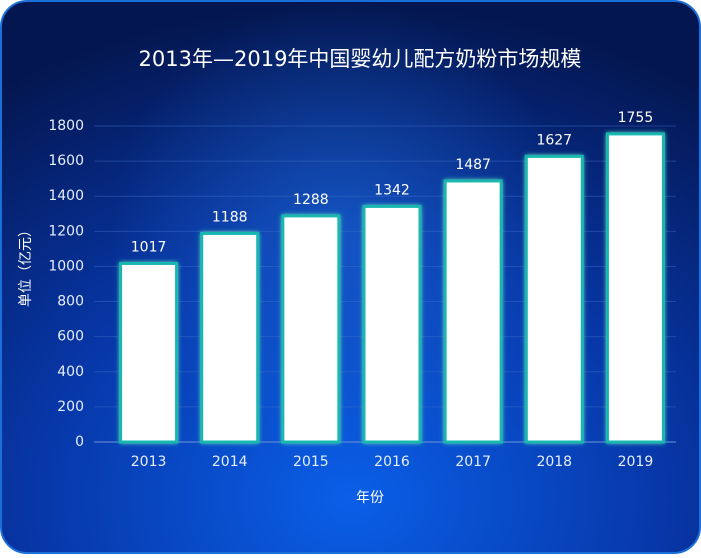  What do you see at coordinates (70, 372) in the screenshot?
I see `y-tick-label: 400` at bounding box center [70, 372].